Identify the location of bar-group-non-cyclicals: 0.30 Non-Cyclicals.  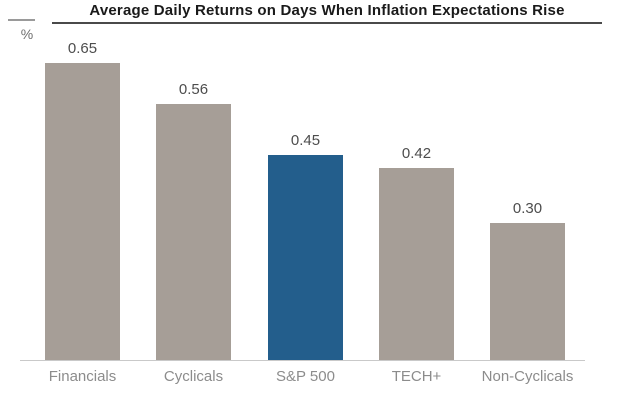
(528, 200).